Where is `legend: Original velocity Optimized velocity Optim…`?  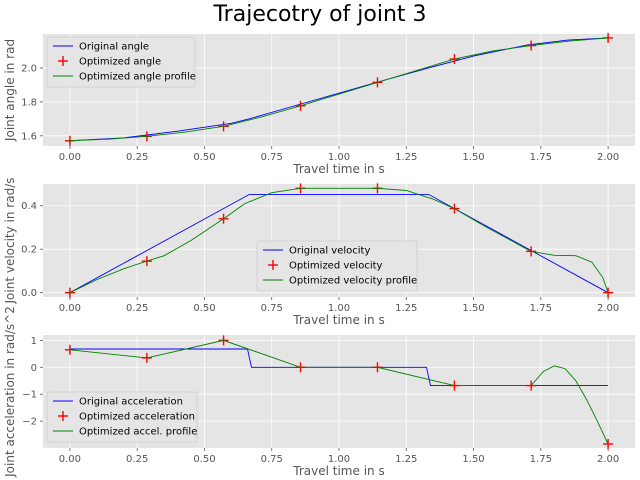
legend: Original velocity Optimized velocity Optim… is located at coordinates (337, 266).